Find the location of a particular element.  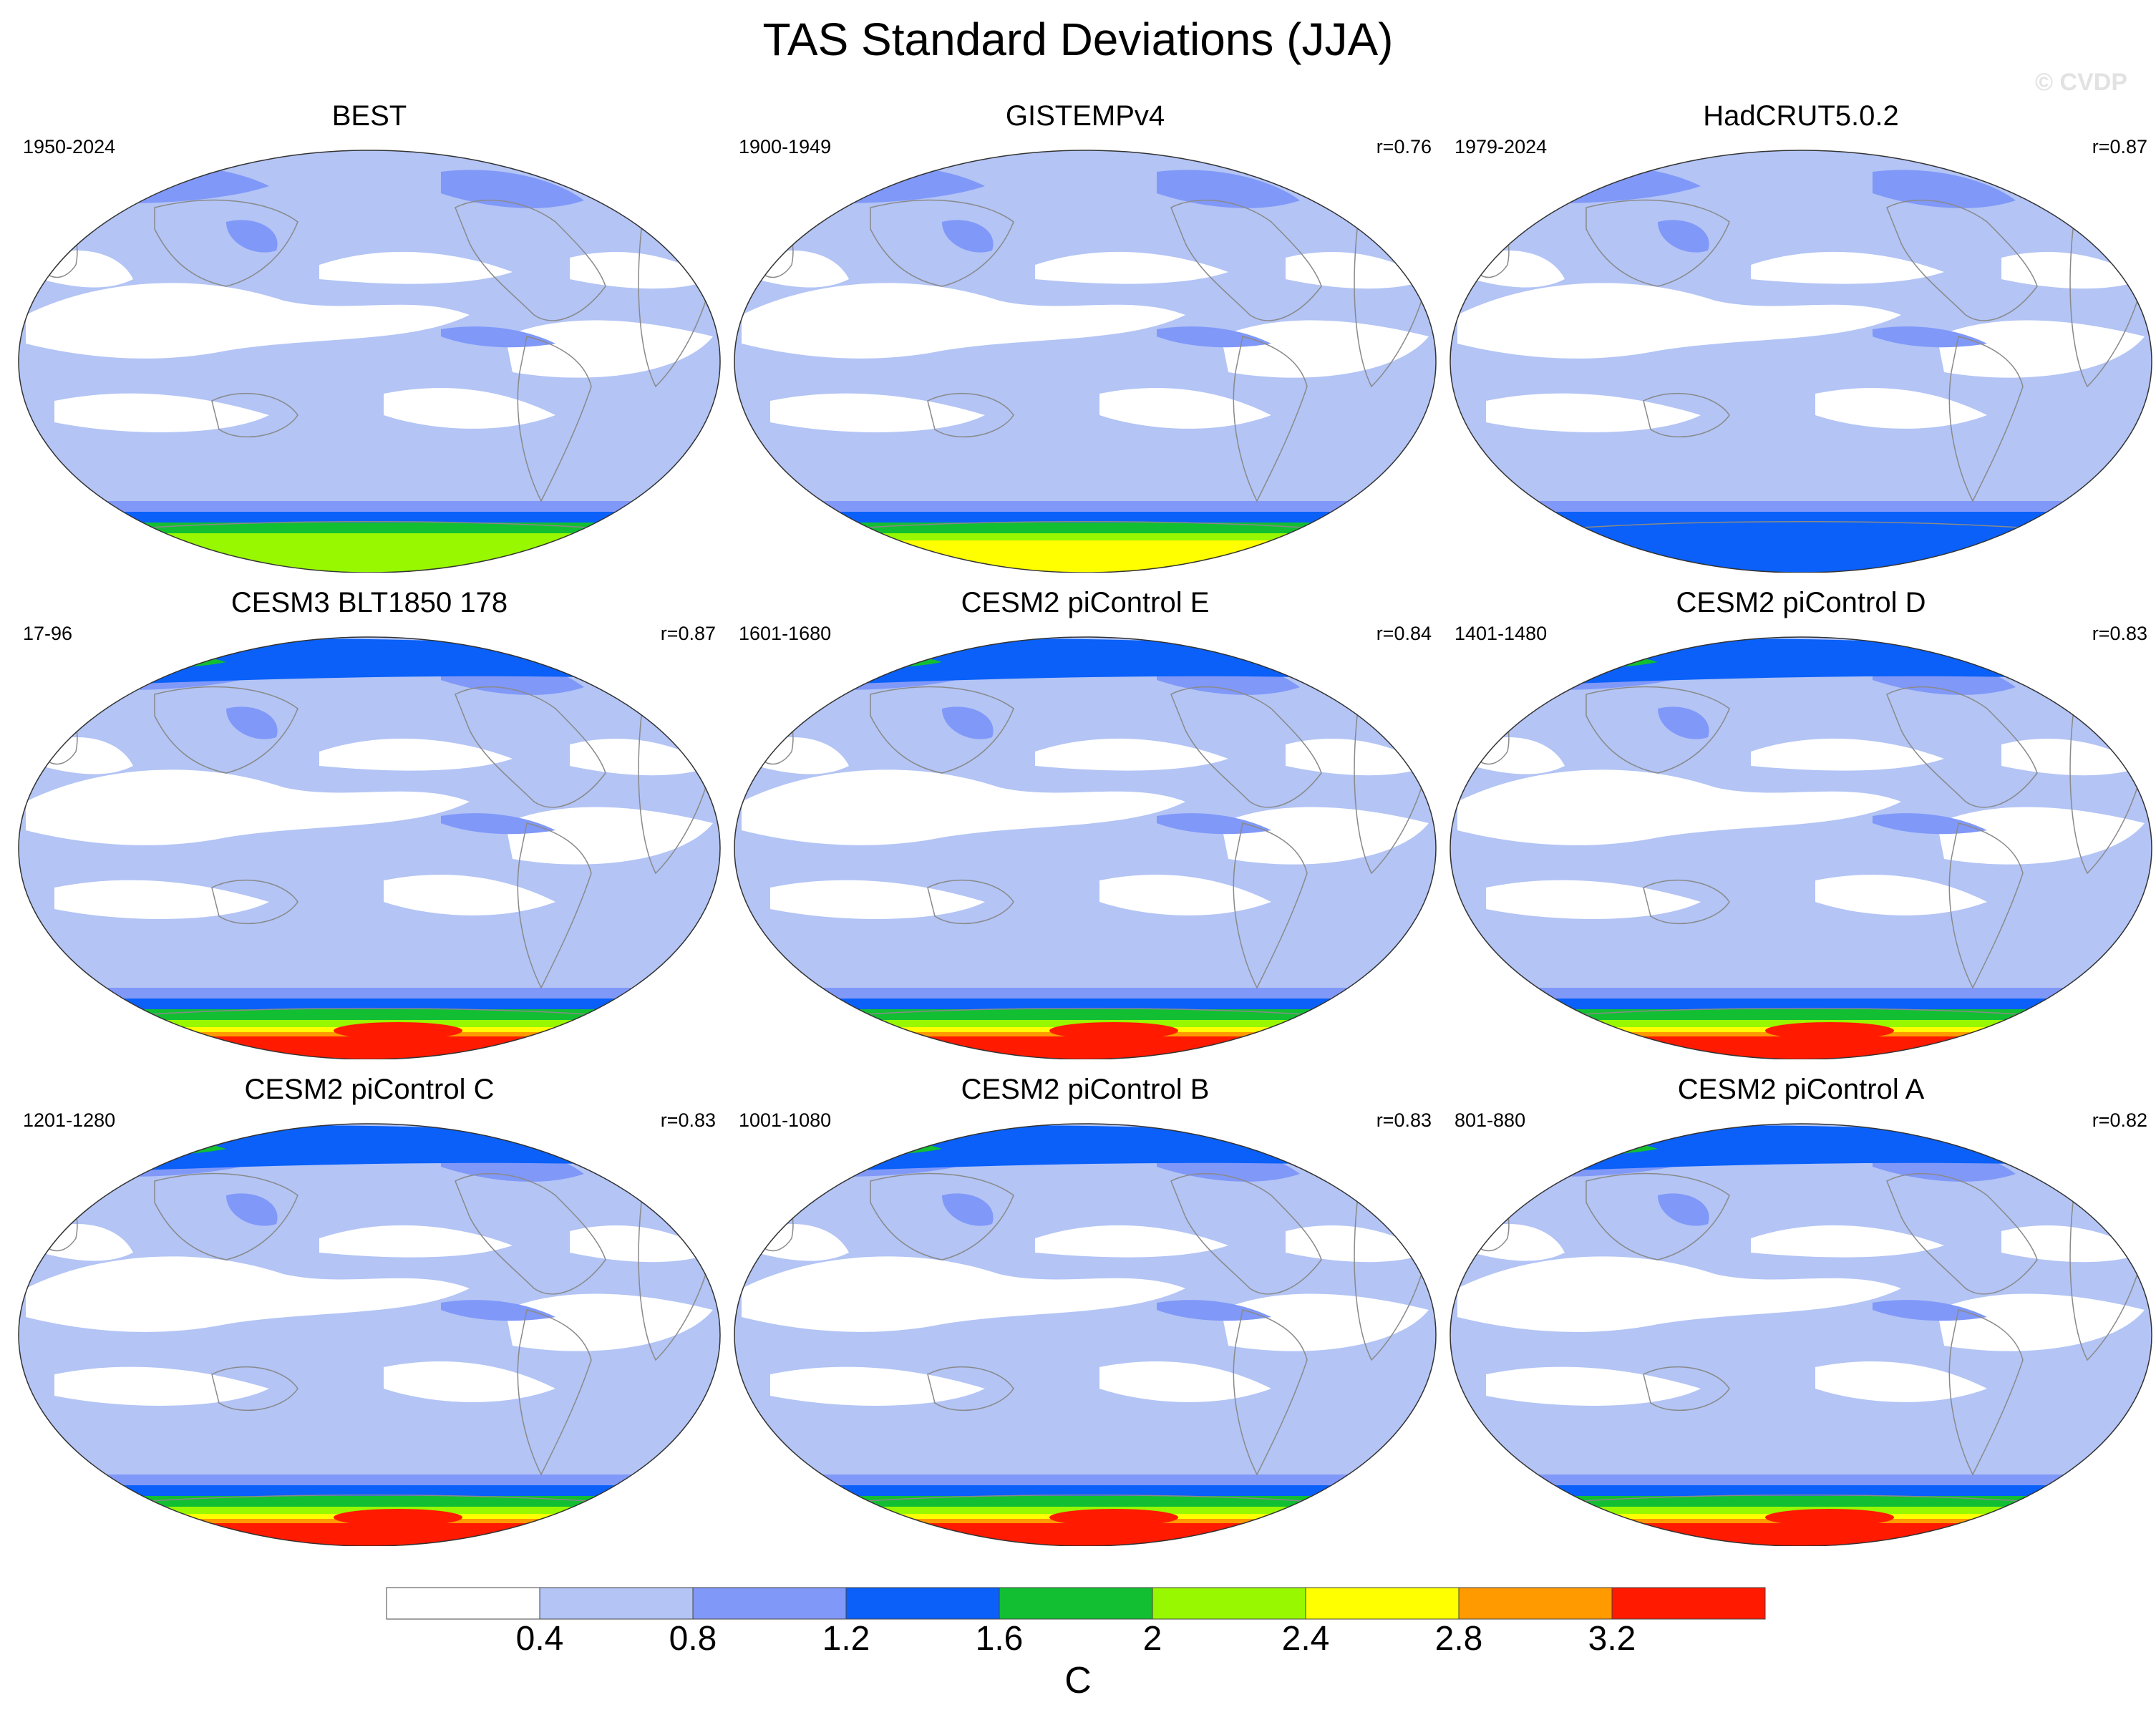

colorbar-tick-label: 1.6 is located at coordinates (999, 1639).